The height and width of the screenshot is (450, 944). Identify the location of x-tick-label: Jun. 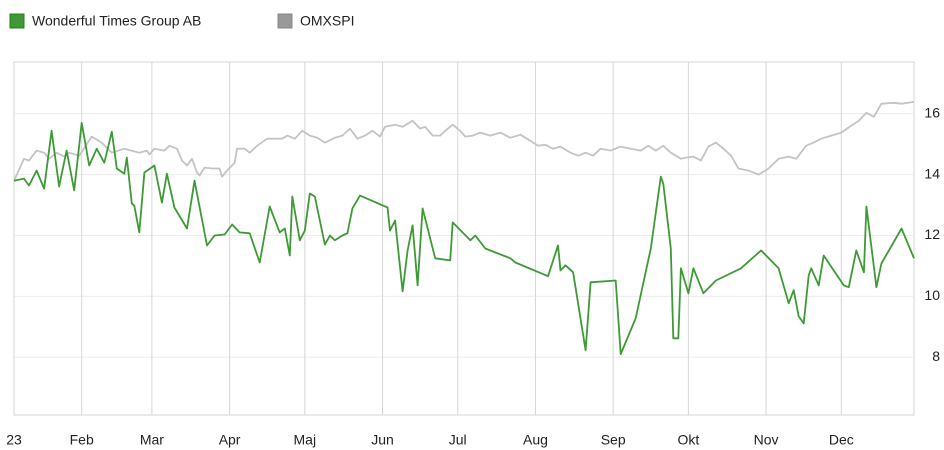
(382, 440).